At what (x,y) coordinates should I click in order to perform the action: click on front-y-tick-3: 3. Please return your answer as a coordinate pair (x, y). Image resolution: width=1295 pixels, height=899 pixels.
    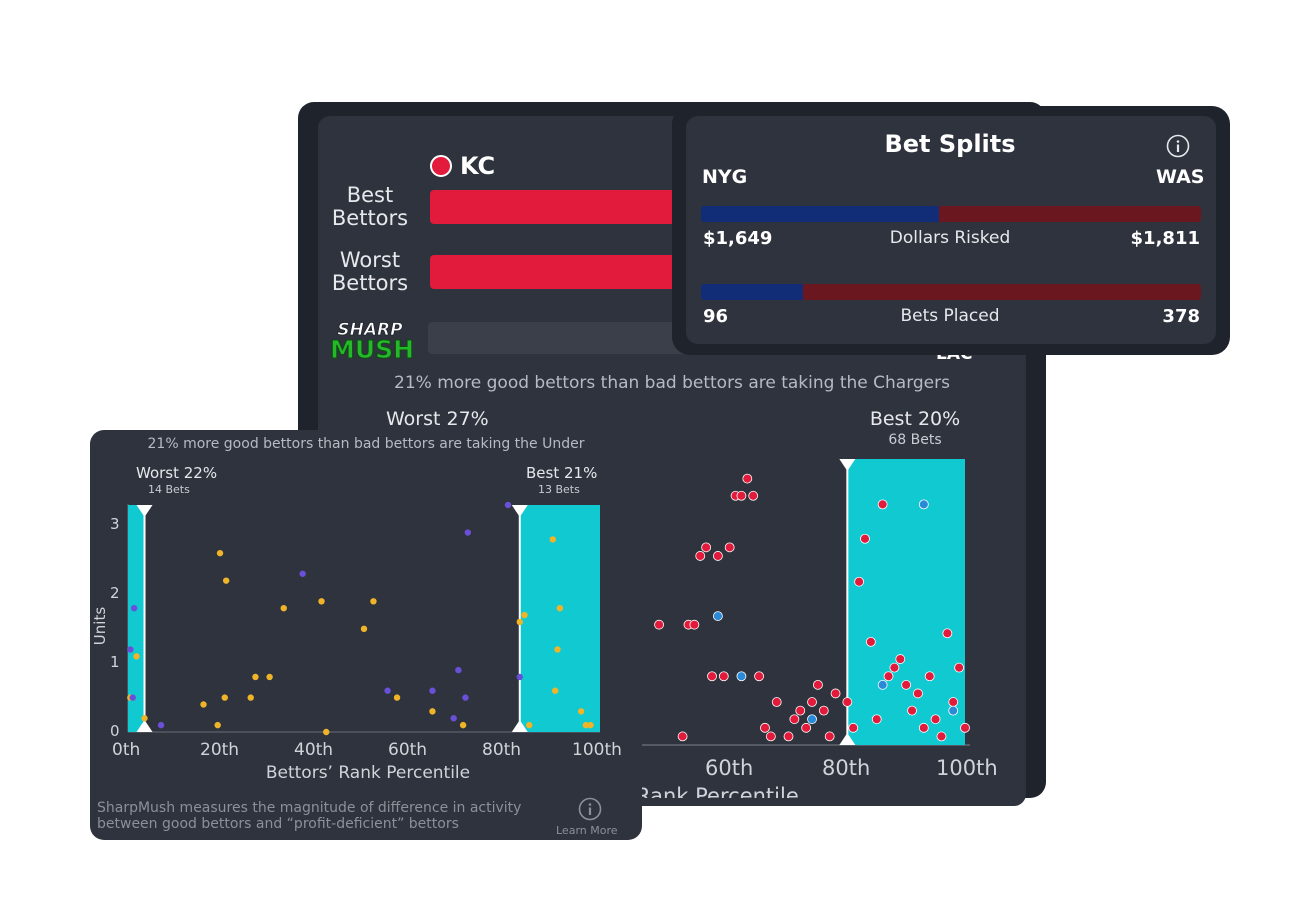
    Looking at the image, I should click on (115, 524).